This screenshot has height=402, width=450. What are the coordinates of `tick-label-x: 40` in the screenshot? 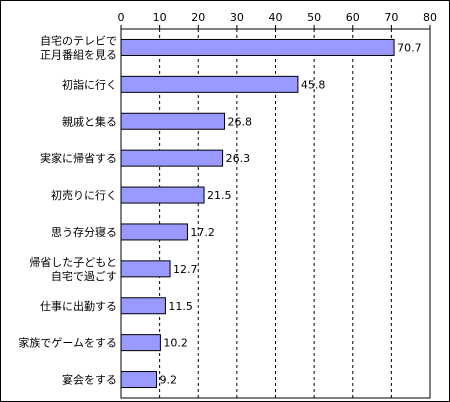 It's located at (276, 17).